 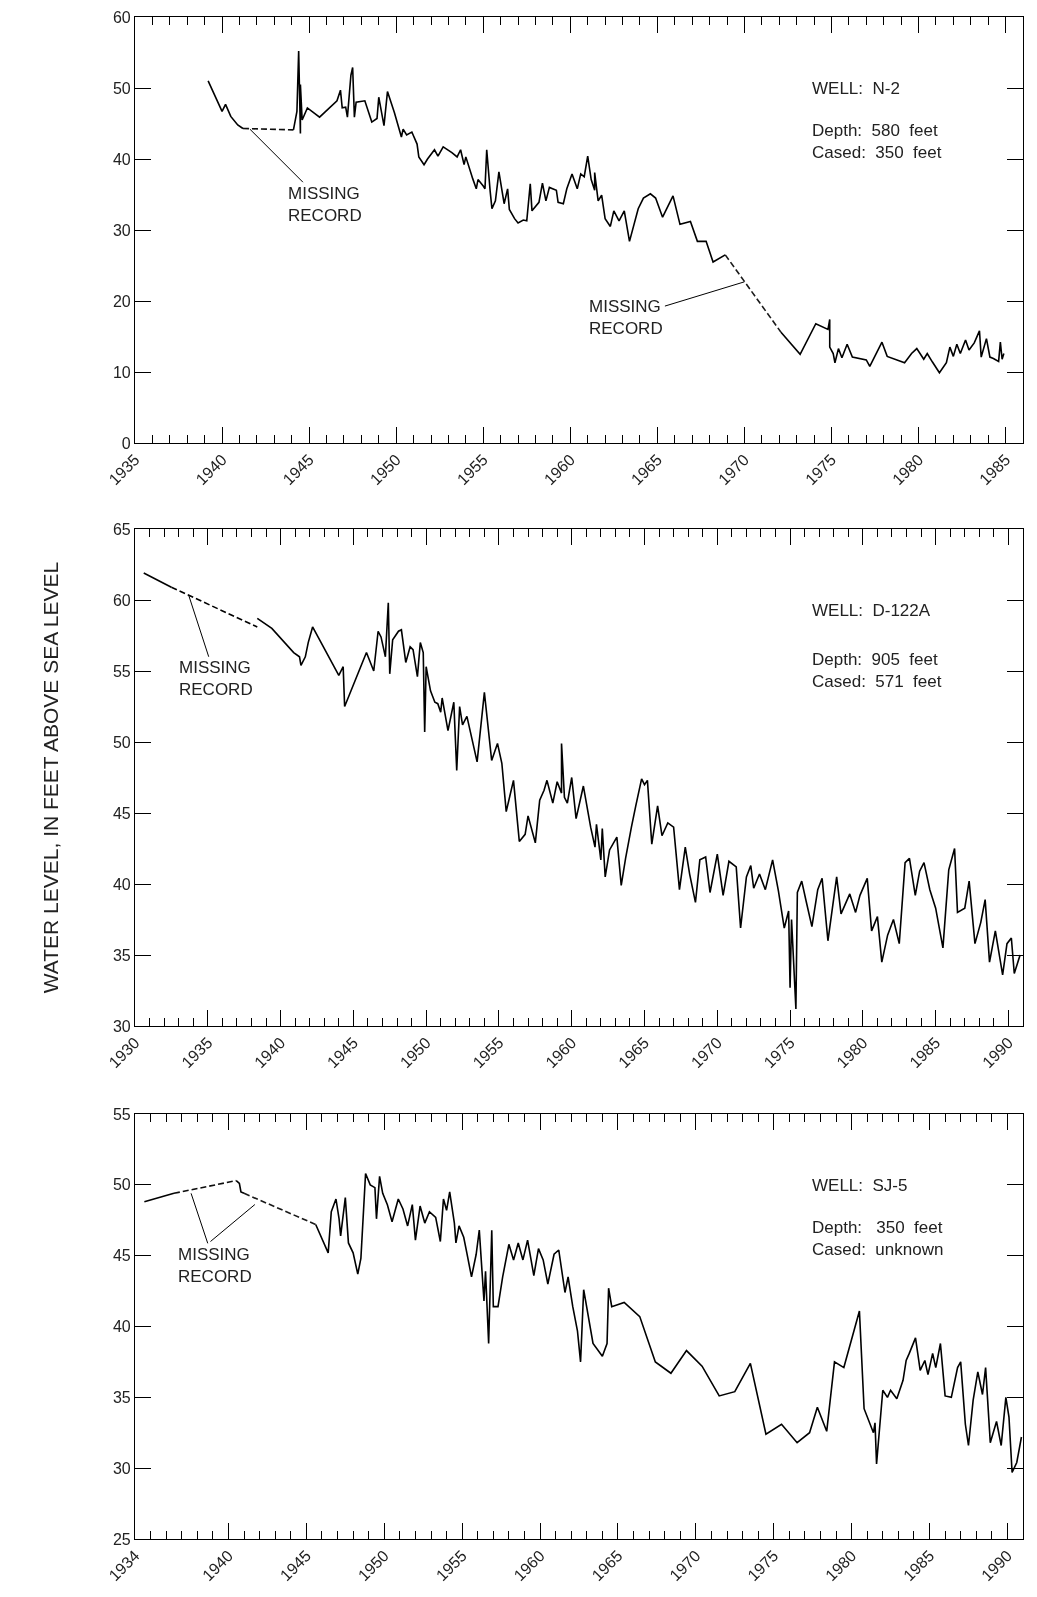 What do you see at coordinates (126, 443) in the screenshot?
I see `y-tick-label: 0` at bounding box center [126, 443].